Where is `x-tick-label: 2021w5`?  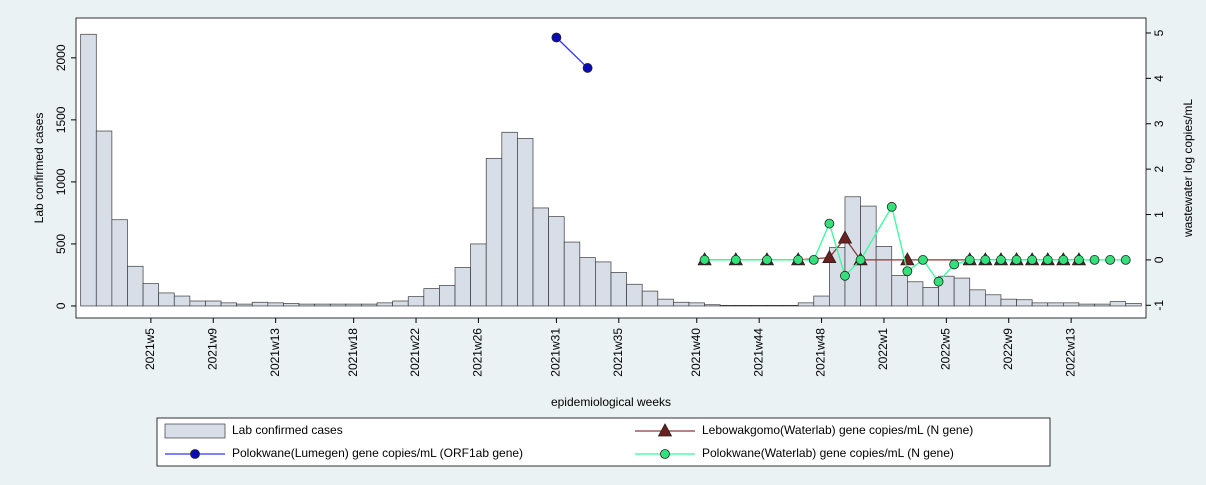 x-tick-label: 2021w5 is located at coordinates (150, 349).